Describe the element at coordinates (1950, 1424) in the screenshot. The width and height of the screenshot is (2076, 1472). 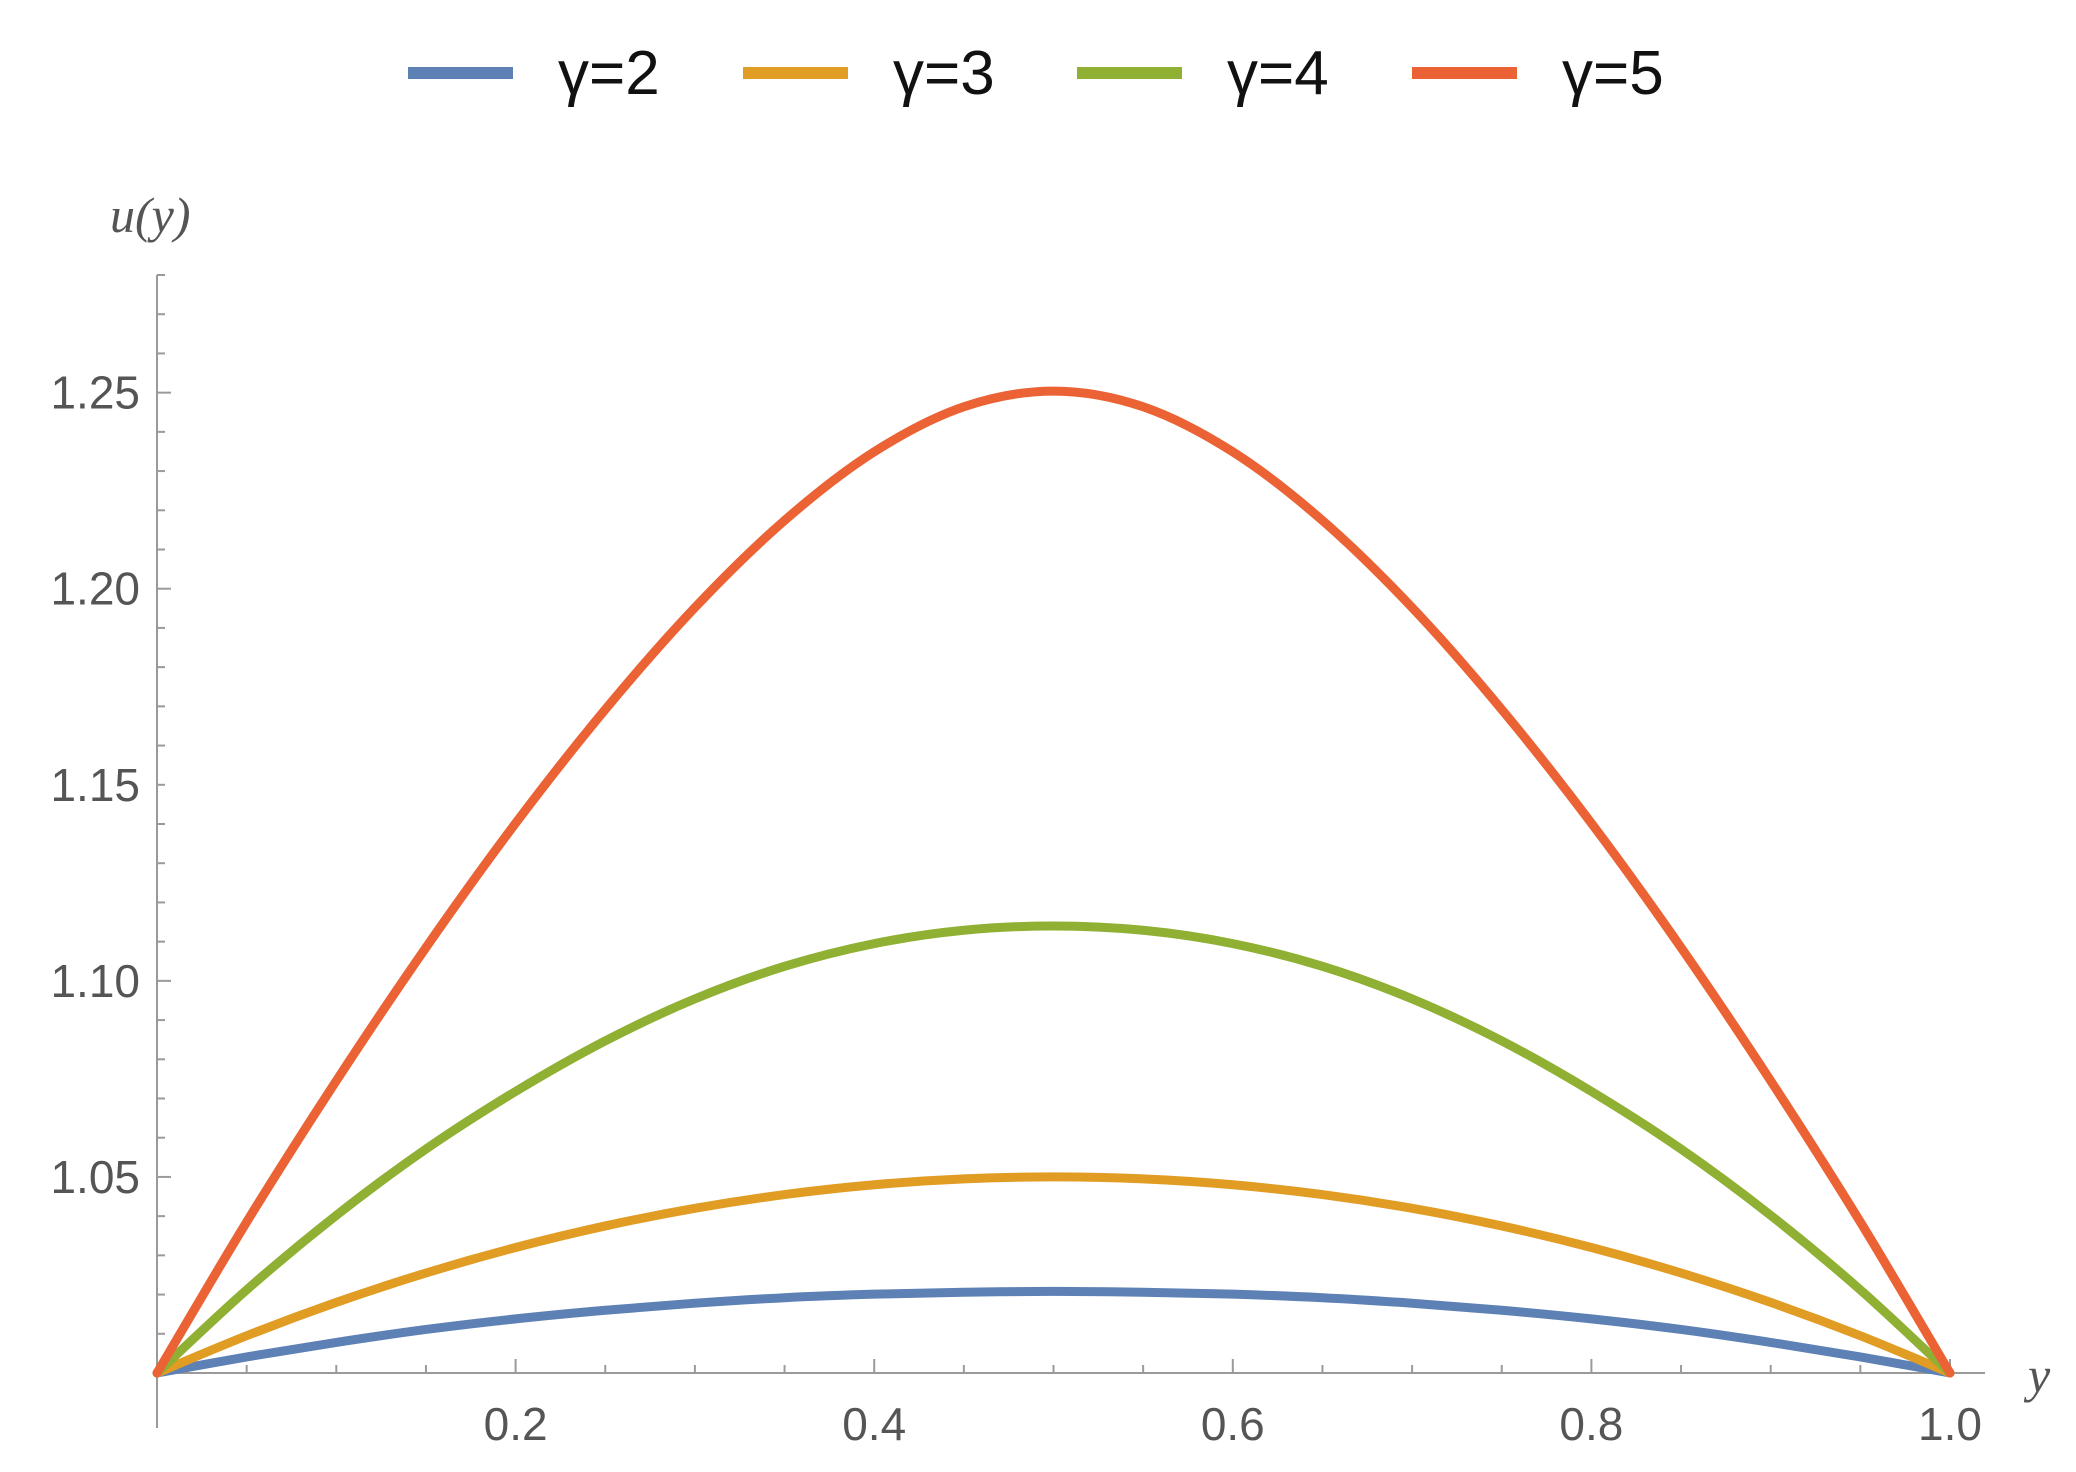
I see `x-tick-label: 1.0` at that location.